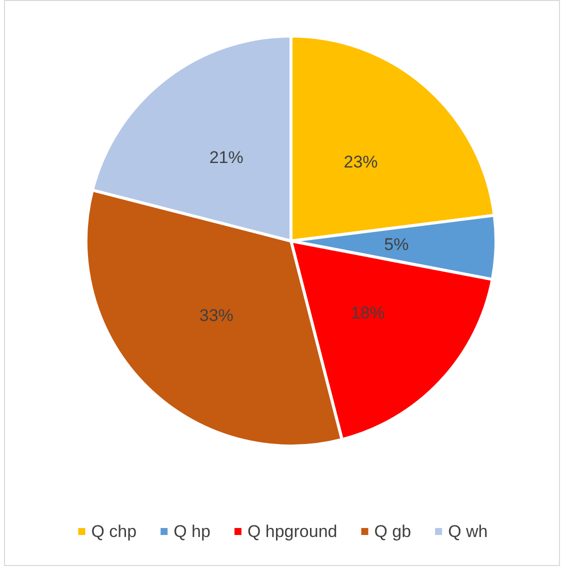  I want to click on data-label: 23%, so click(361, 162).